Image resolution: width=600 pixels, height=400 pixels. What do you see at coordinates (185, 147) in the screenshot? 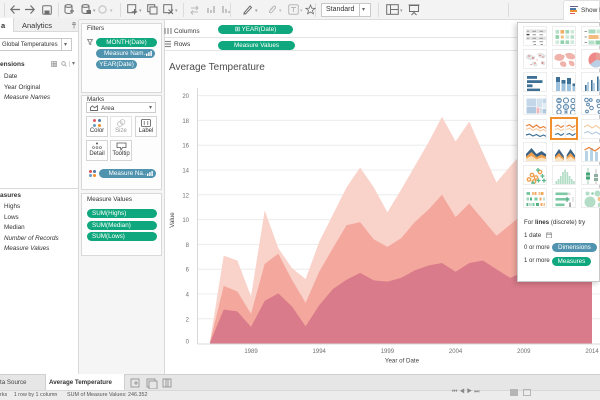
I see `svg-text: 16` at bounding box center [185, 147].